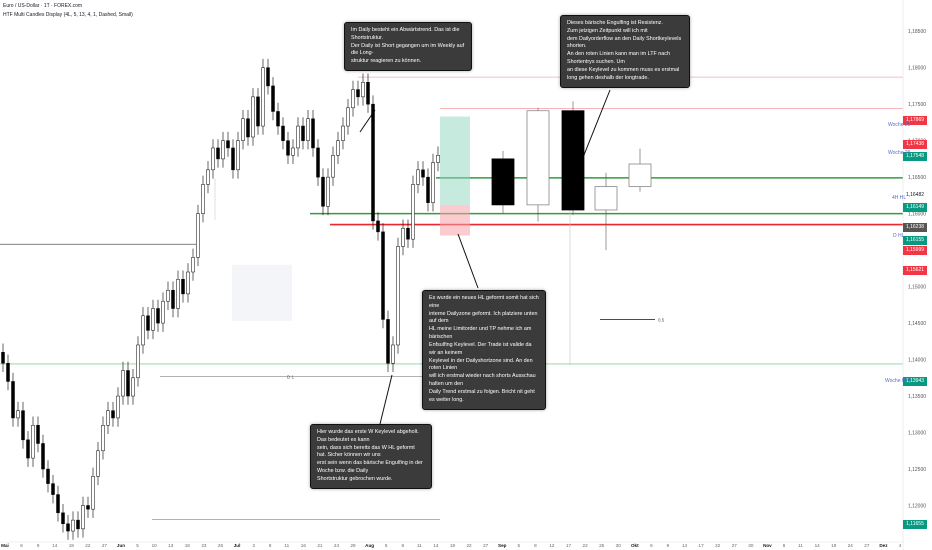  I want to click on price-tick-label: 1,18500, so click(917, 32).